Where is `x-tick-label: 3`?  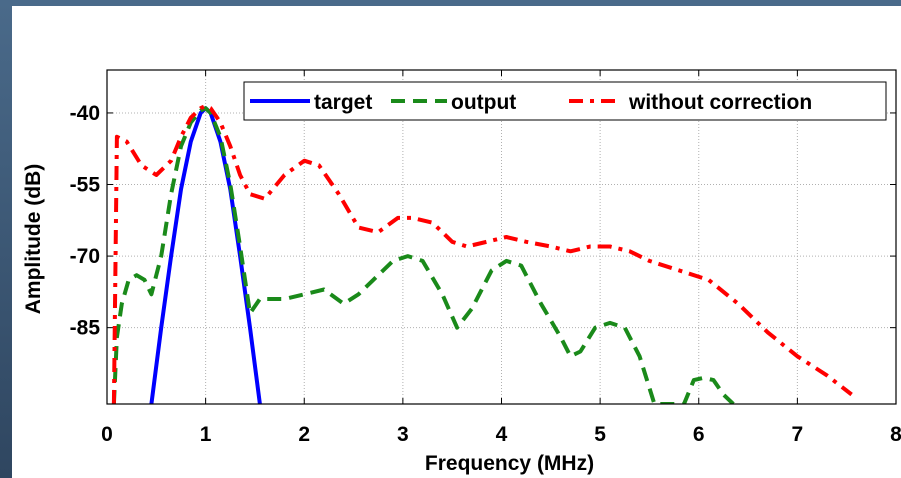 x-tick-label: 3 is located at coordinates (403, 434).